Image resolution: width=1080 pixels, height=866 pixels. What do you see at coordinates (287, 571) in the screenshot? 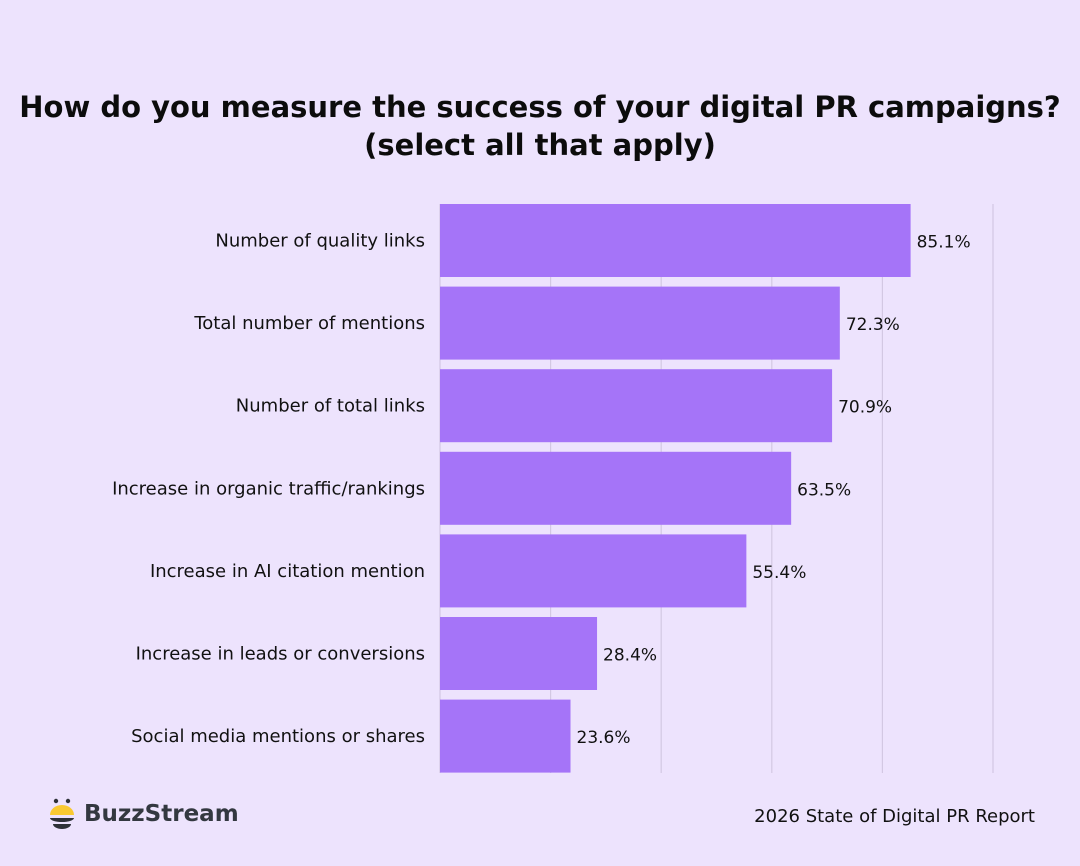
I see `category-label: Increase in AI citation mention` at bounding box center [287, 571].